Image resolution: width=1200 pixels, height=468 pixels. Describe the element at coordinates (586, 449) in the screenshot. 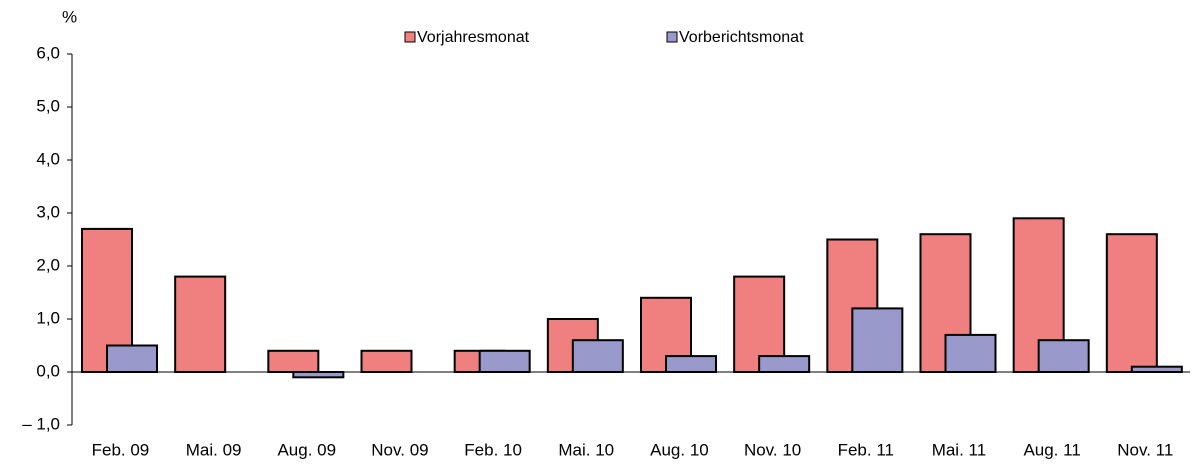

I see `x-tick-label: Mai. 10` at that location.